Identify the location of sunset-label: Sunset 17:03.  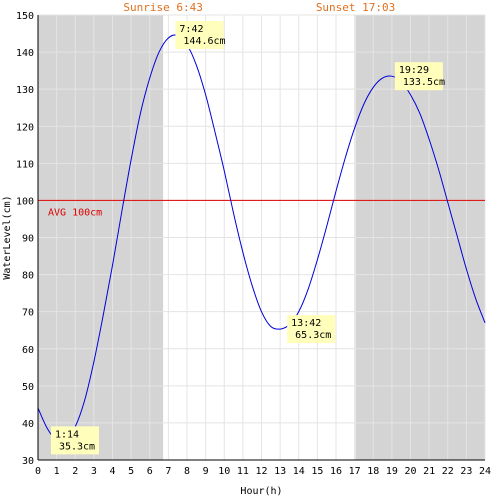
(355, 7).